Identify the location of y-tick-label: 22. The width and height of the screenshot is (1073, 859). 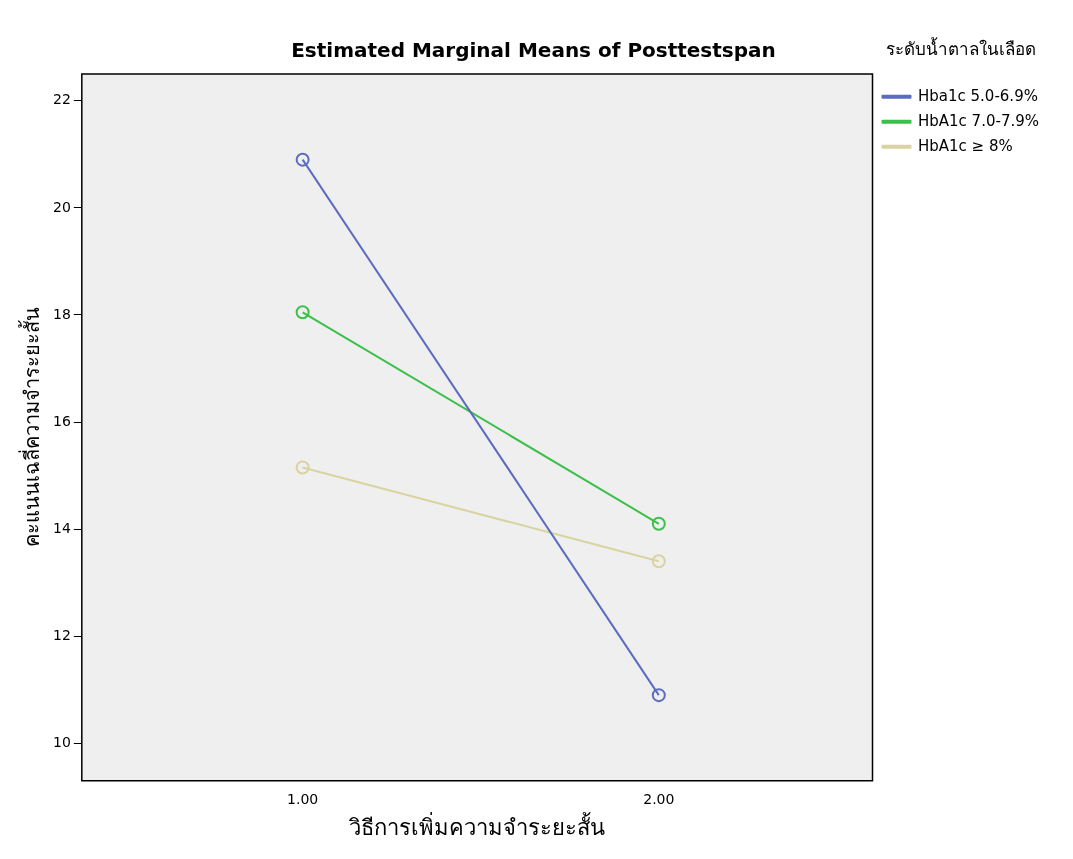
(61, 99).